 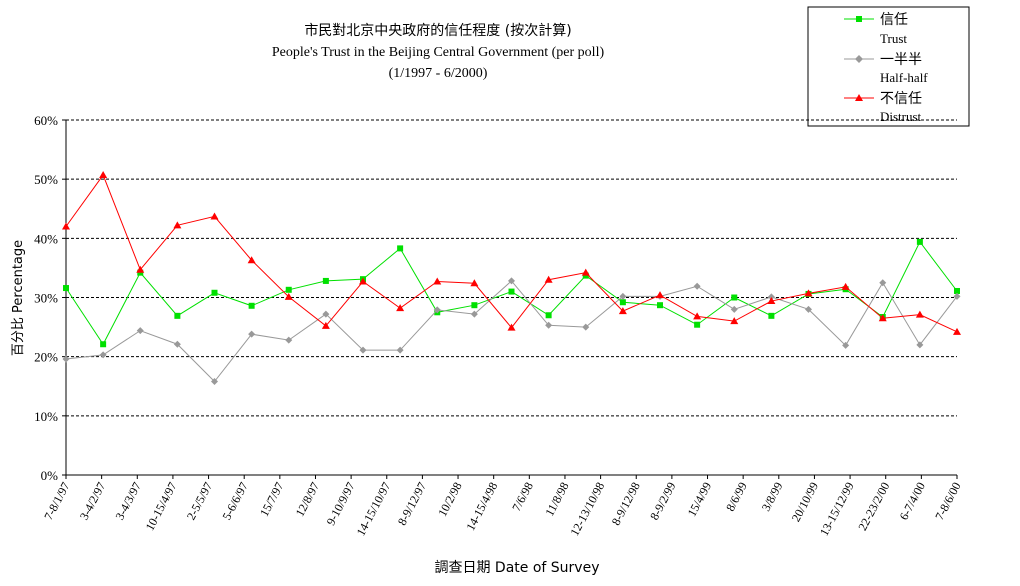 What do you see at coordinates (736, 497) in the screenshot?
I see `x-tick-label: 8/6/99` at bounding box center [736, 497].